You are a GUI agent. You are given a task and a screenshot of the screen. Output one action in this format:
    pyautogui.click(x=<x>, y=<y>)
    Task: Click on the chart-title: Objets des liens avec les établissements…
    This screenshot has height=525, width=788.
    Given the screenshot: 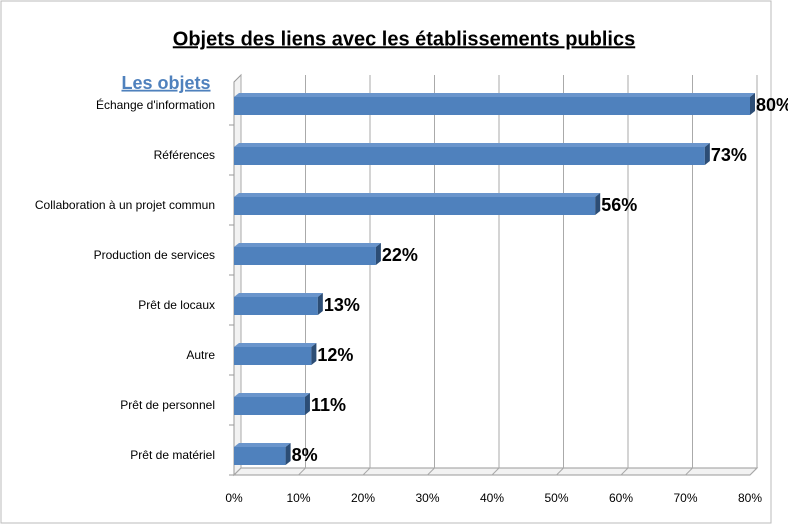 What is the action you would take?
    pyautogui.click(x=404, y=39)
    